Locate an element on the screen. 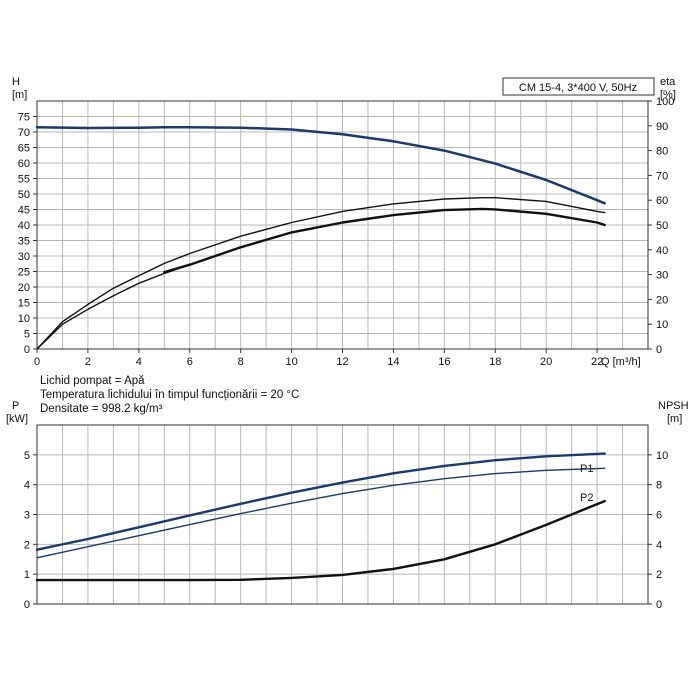 The image size is (700, 700). y-tick-label: 3 is located at coordinates (27, 516).